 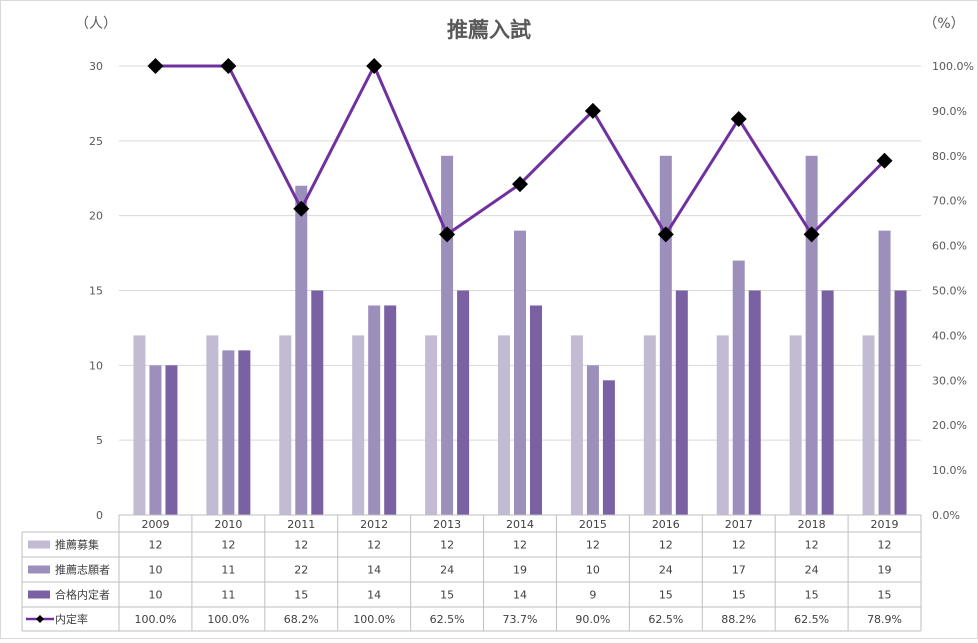 I want to click on left-axis-tick-label: 25, so click(x=96, y=141).